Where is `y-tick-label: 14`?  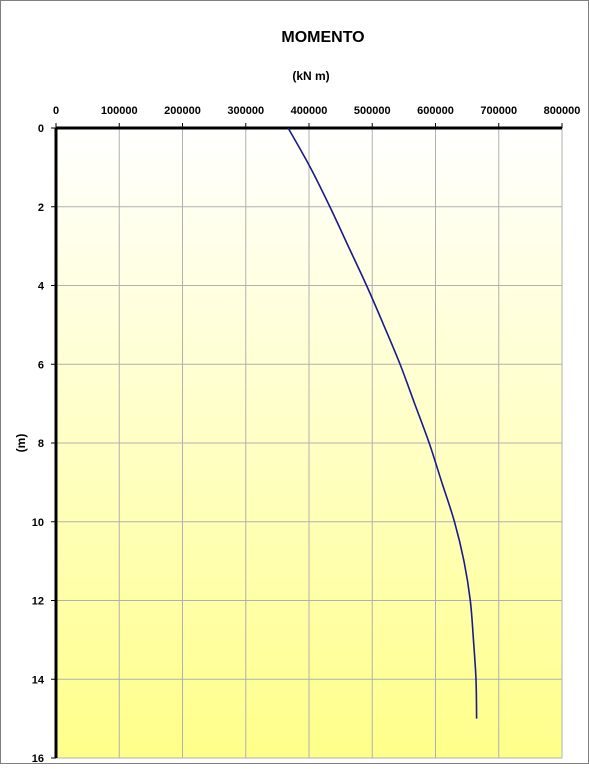
y-tick-label: 14 is located at coordinates (38, 680).